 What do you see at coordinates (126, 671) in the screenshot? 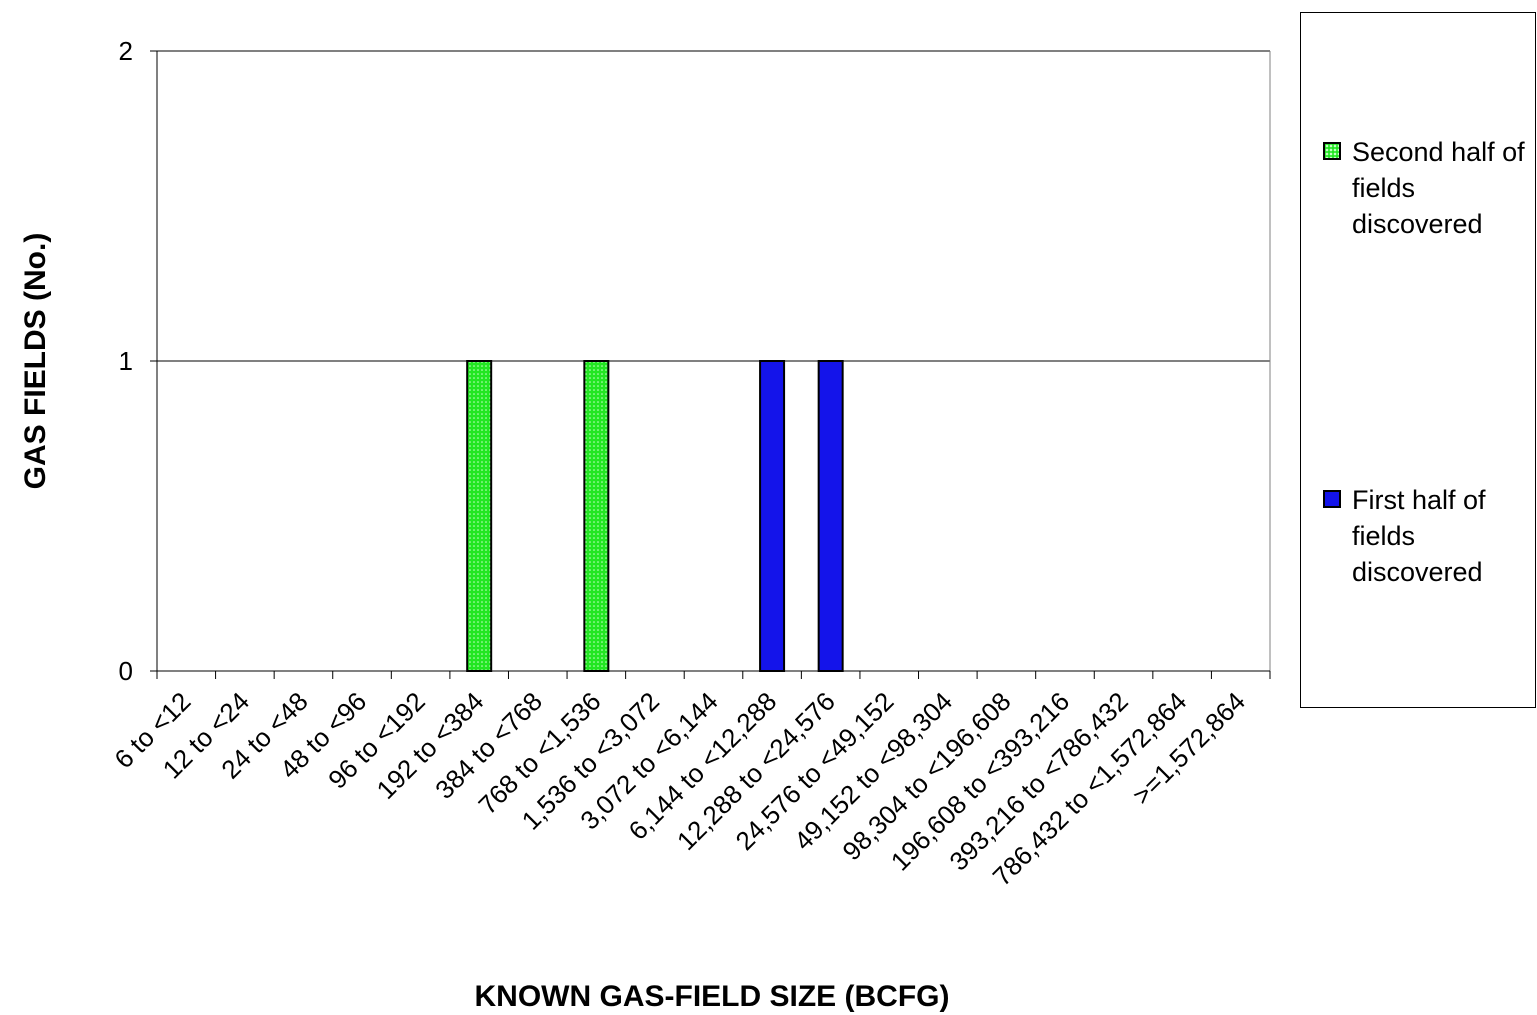
I see `y-tick-label: 0` at bounding box center [126, 671].